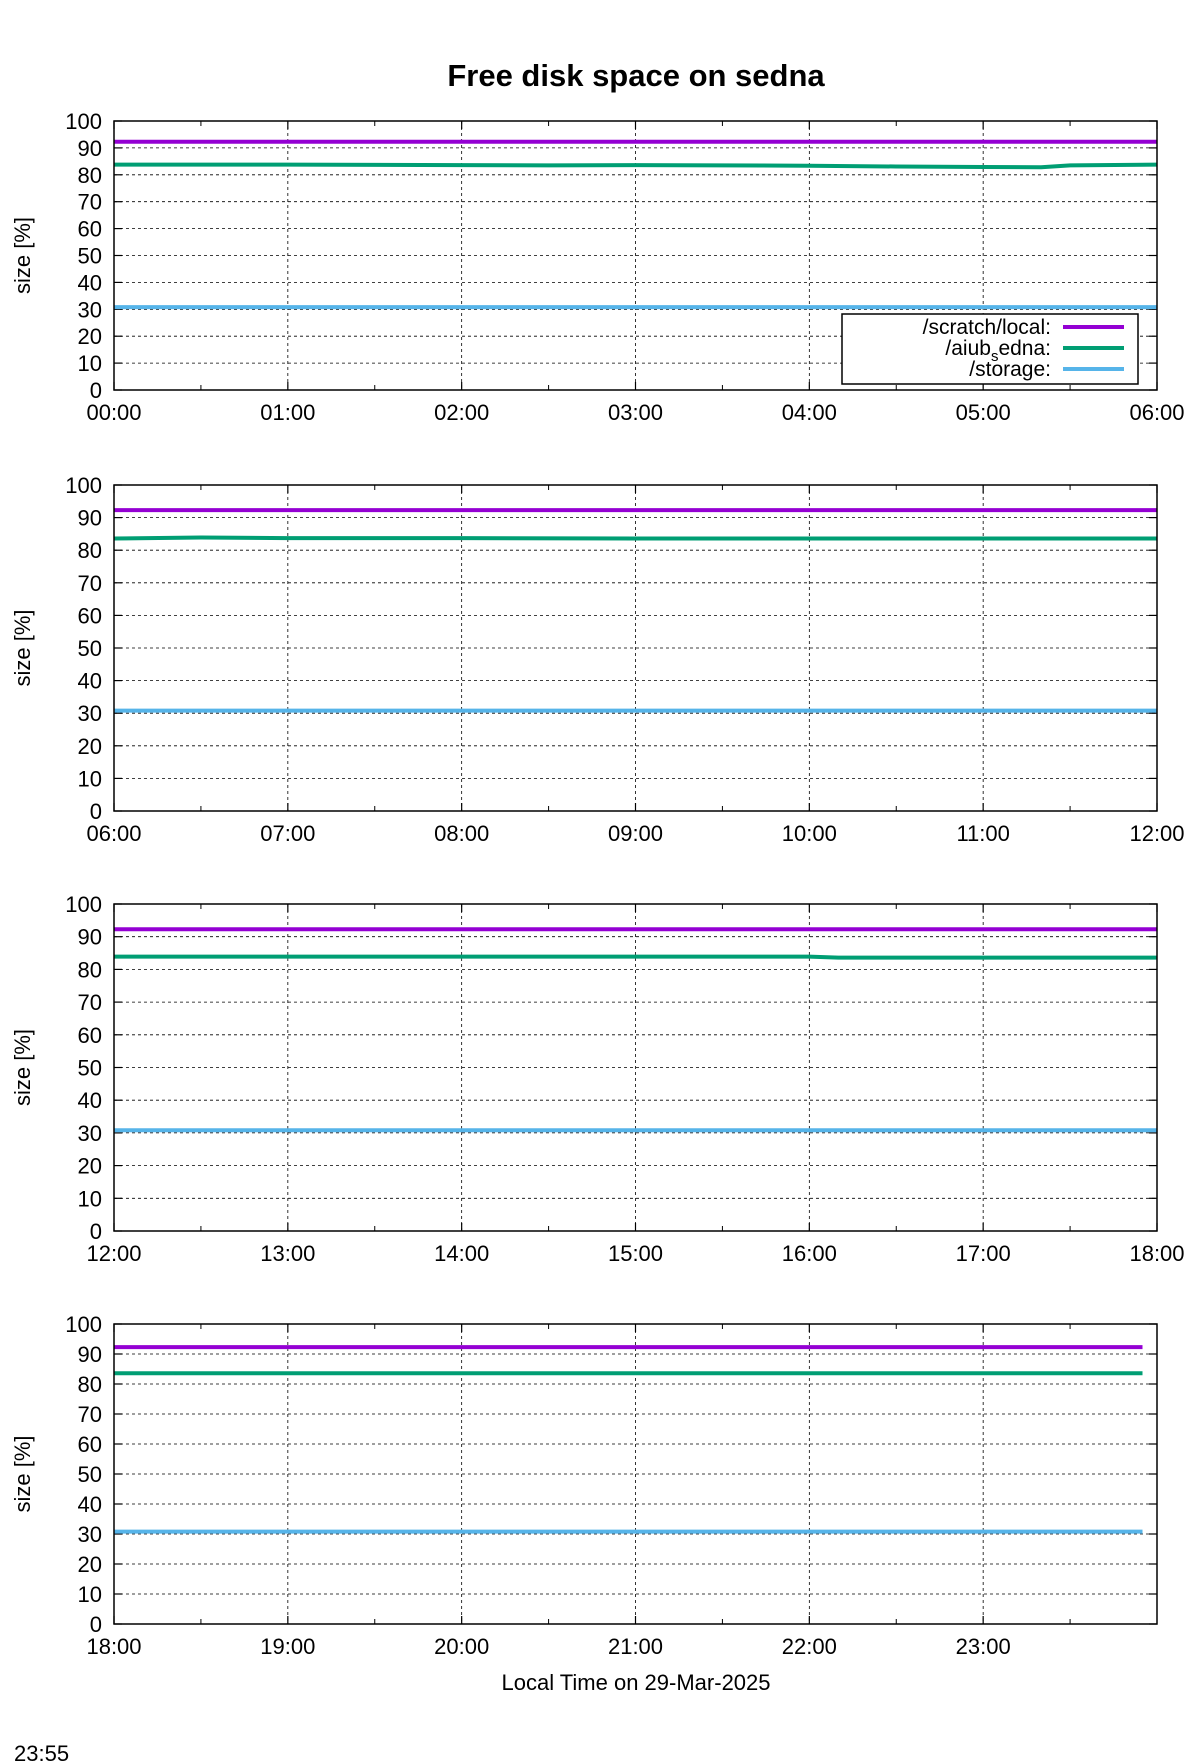 Image resolution: width=1200 pixels, height=1763 pixels. Describe the element at coordinates (983, 1253) in the screenshot. I see `x-tick-label: 17:00` at that location.